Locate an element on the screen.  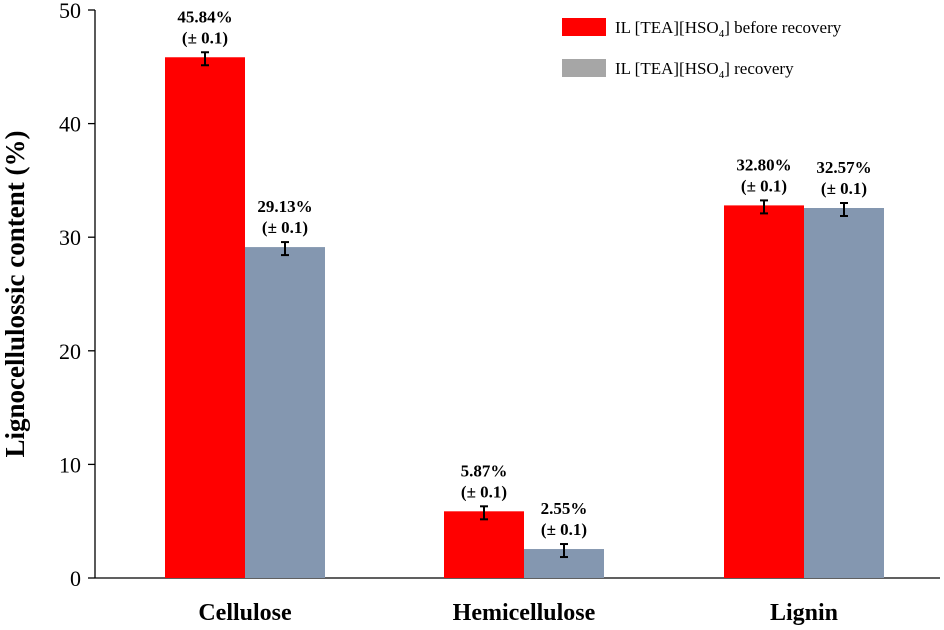
data-label-value: 45.84% is located at coordinates (204, 16).